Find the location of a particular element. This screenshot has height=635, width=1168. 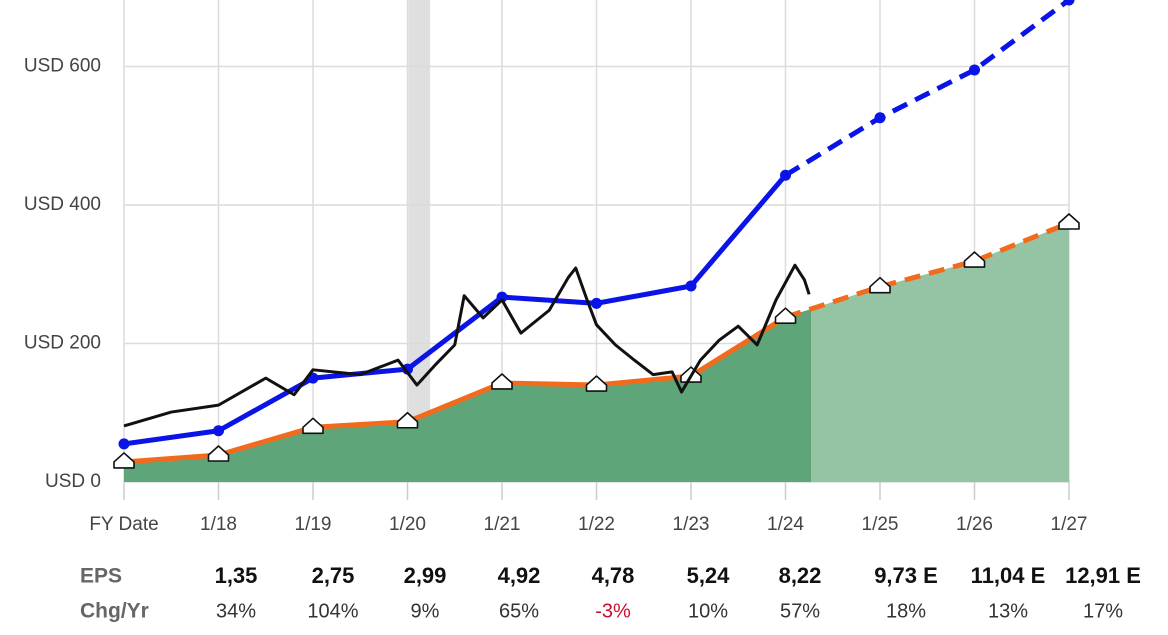

eps-value: 9,73 E is located at coordinates (906, 575).